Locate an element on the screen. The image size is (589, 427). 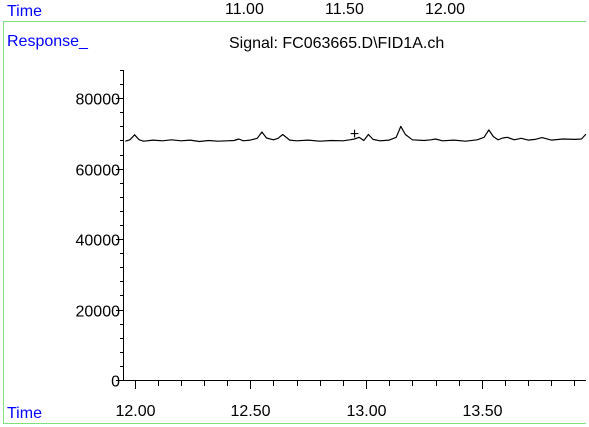
y-tick-label: 40000 is located at coordinates (98, 241).